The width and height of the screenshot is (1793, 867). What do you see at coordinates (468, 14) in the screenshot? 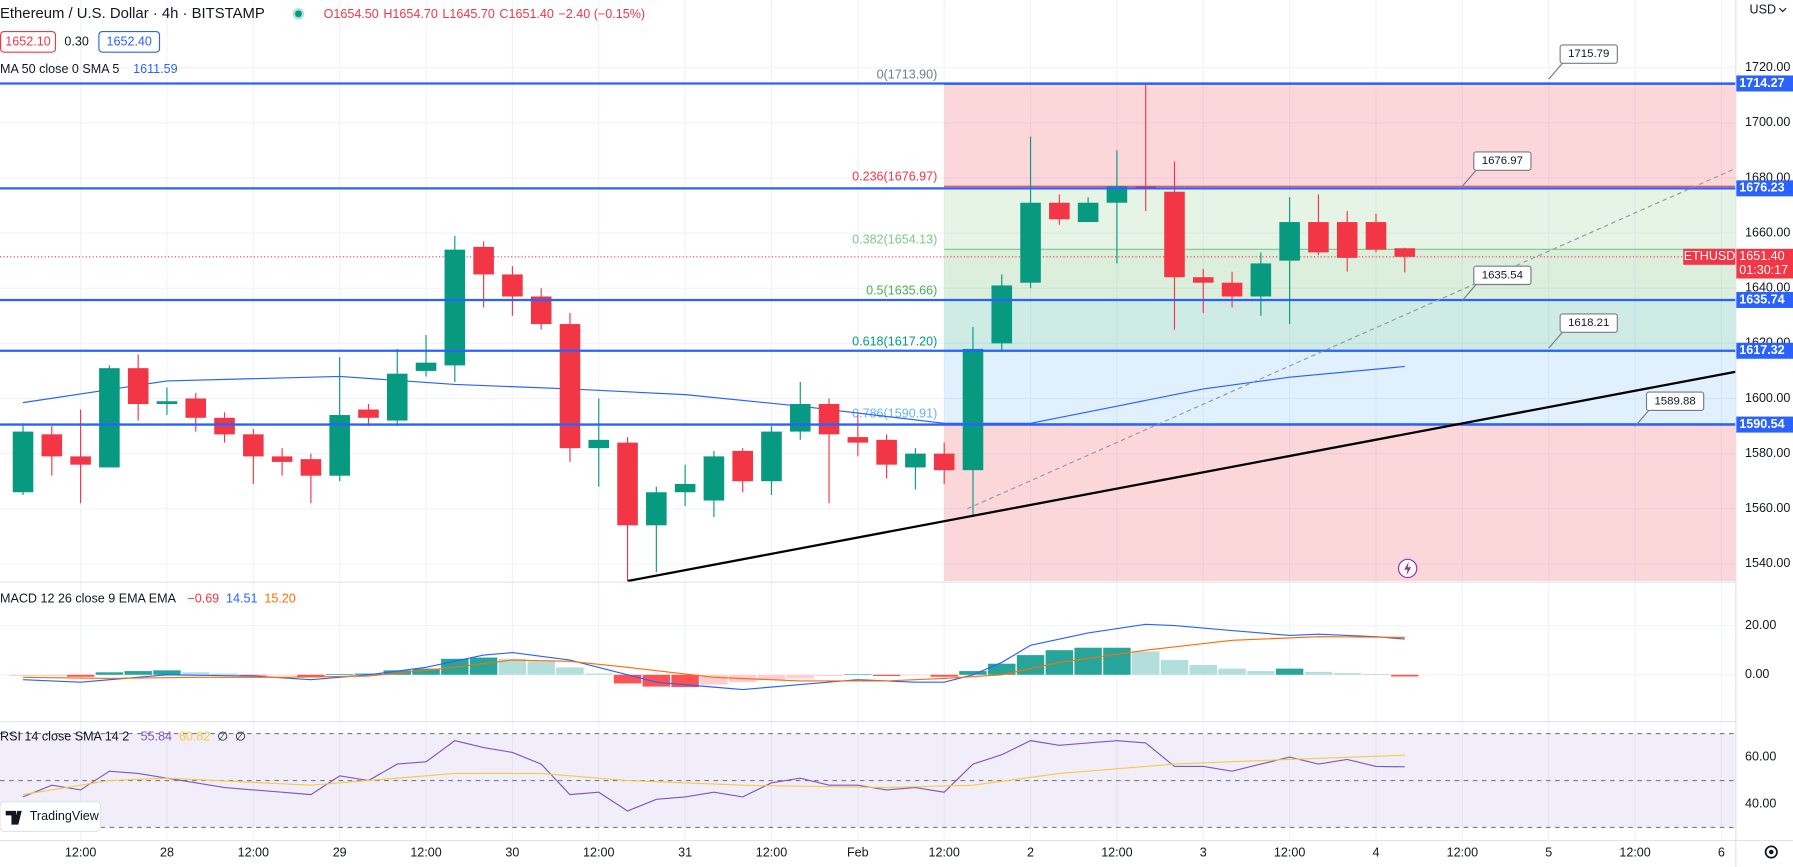
I see `low-value: L1645.70` at bounding box center [468, 14].